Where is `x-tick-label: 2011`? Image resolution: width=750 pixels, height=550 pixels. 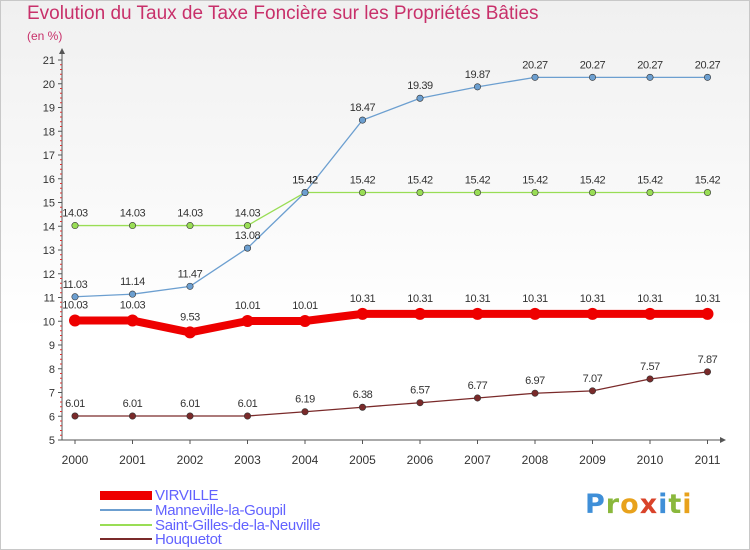 x-tick-label: 2011 is located at coordinates (708, 460).